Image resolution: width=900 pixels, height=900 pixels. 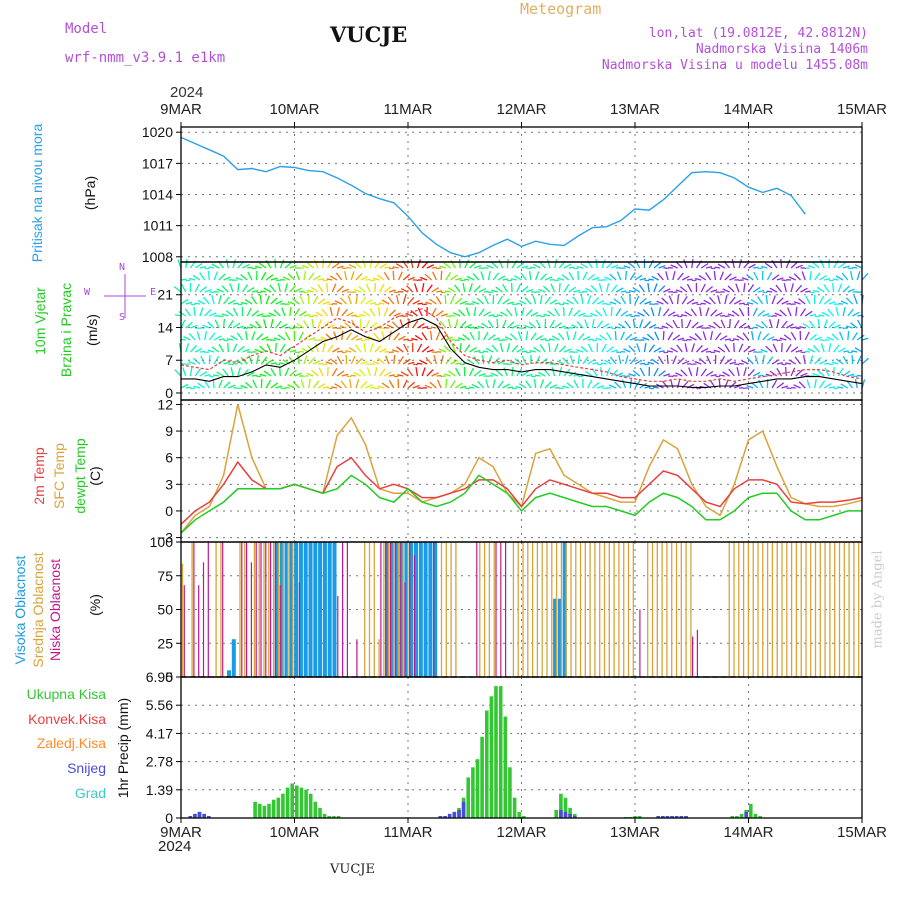 I want to click on precip-tick-label: 1.39, so click(x=159, y=790).